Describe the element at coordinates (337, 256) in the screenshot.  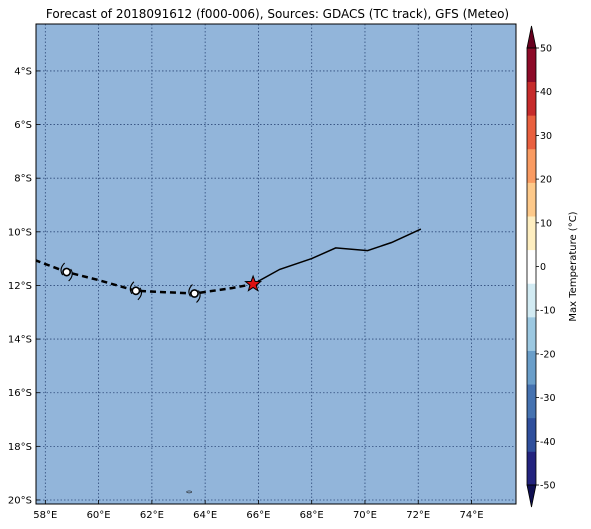
I see `past-track-line` at that location.